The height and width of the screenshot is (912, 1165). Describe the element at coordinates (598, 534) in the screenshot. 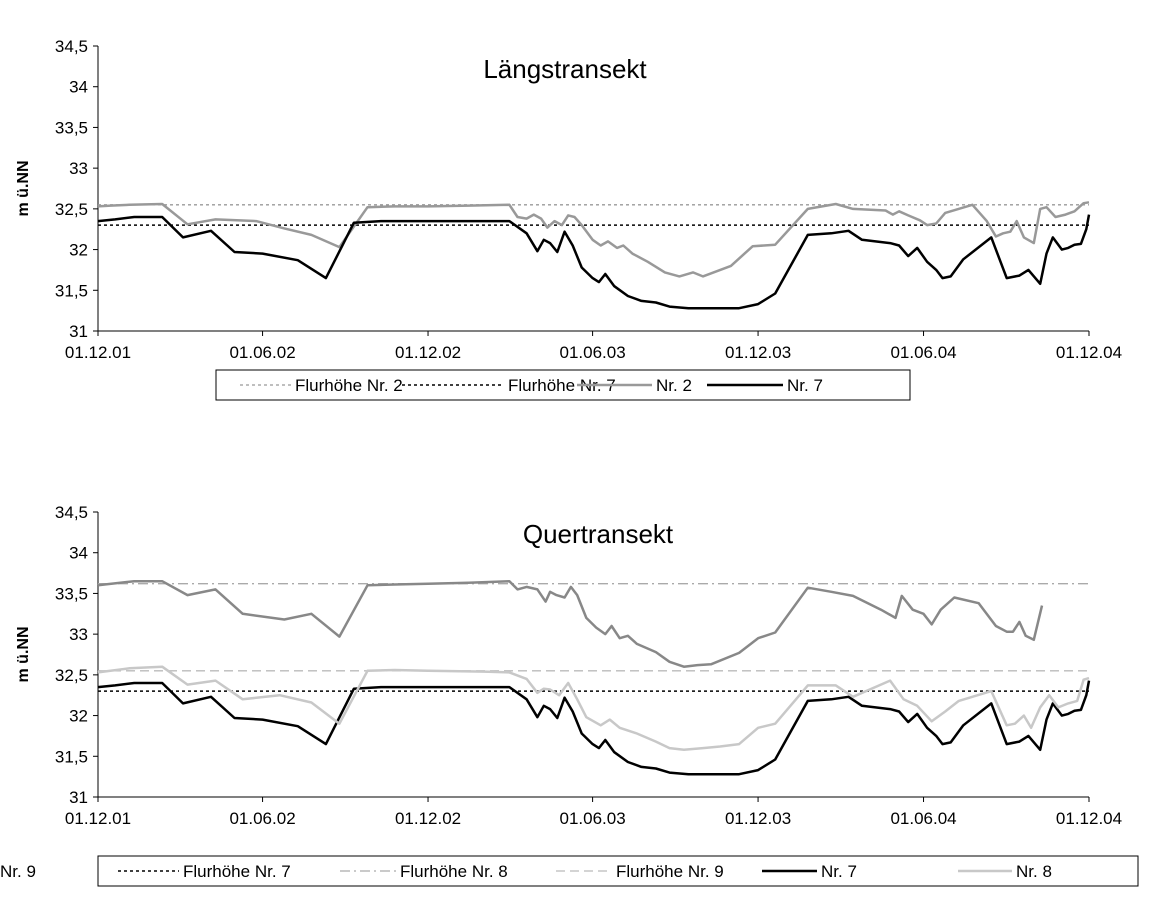

I see `chart-title: Quertransekt` at that location.